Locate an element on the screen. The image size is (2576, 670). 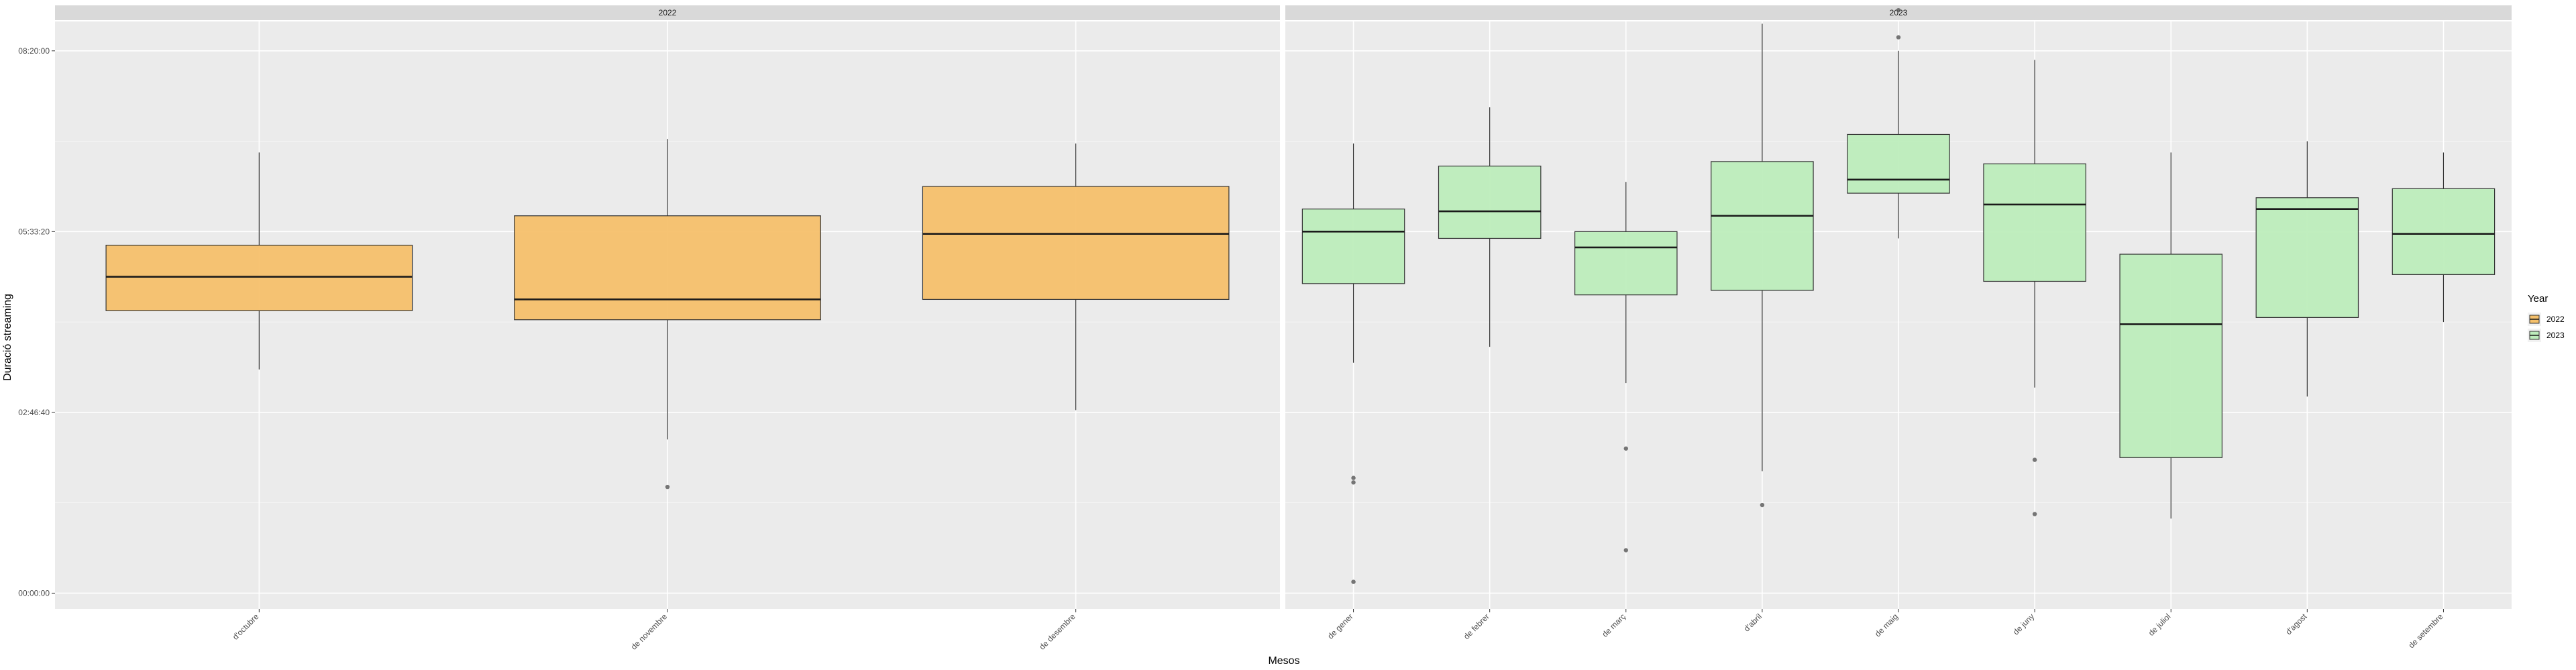
x-axis-title: Mesos is located at coordinates (1283, 661).